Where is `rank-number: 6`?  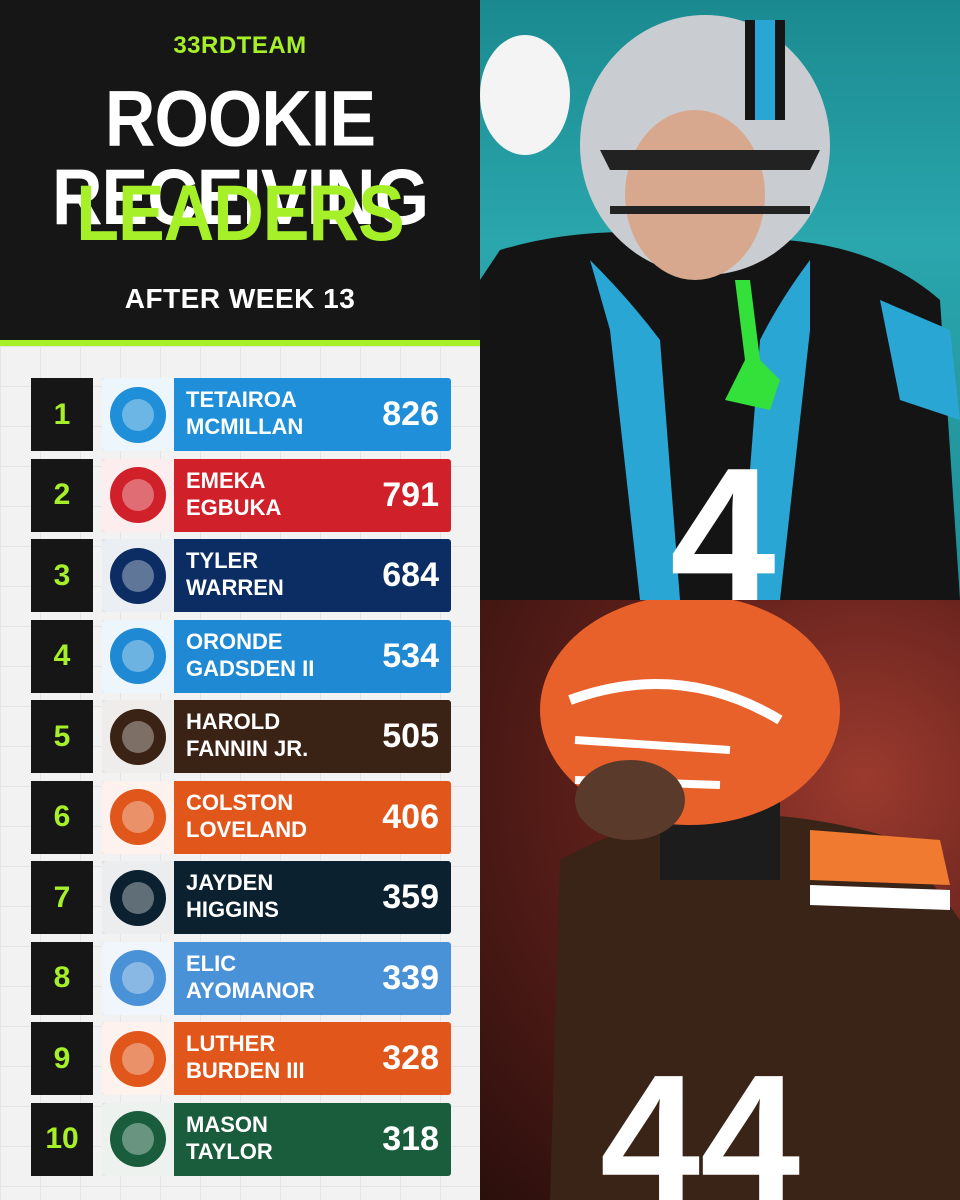
rank-number: 6 is located at coordinates (62, 816).